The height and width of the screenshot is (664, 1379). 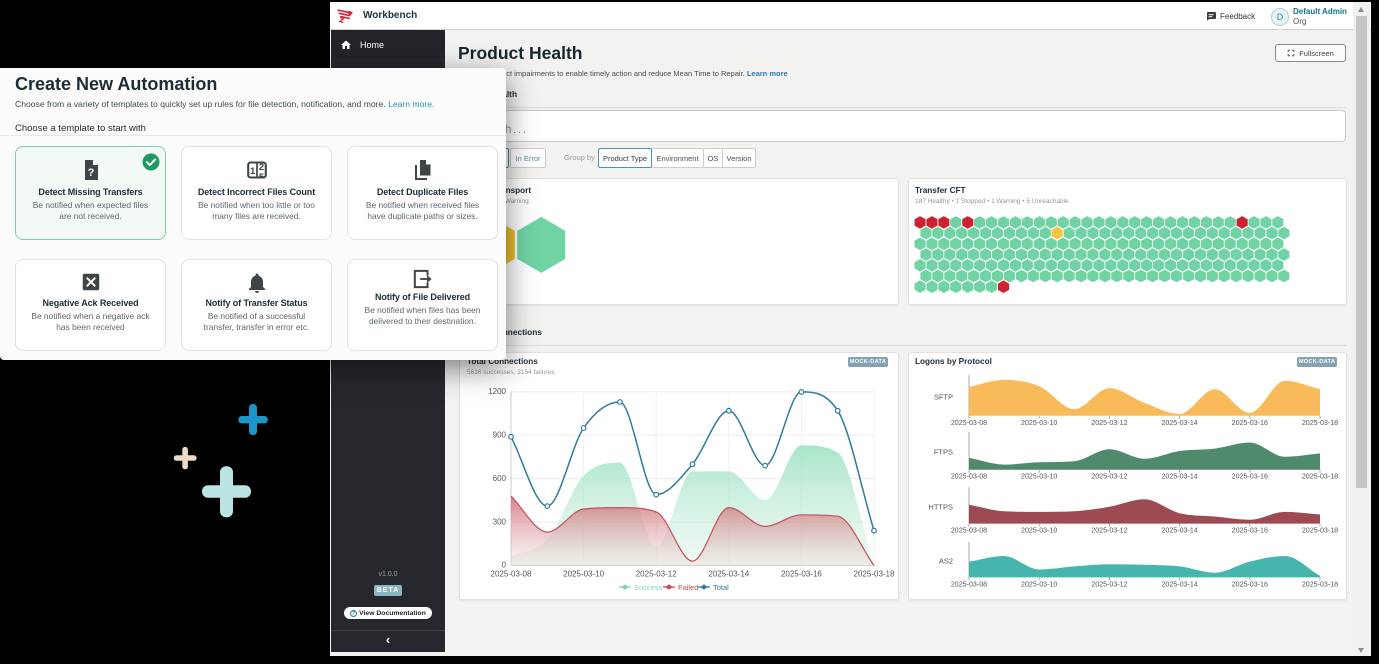 What do you see at coordinates (504, 565) in the screenshot?
I see `svg-text: 0` at bounding box center [504, 565].